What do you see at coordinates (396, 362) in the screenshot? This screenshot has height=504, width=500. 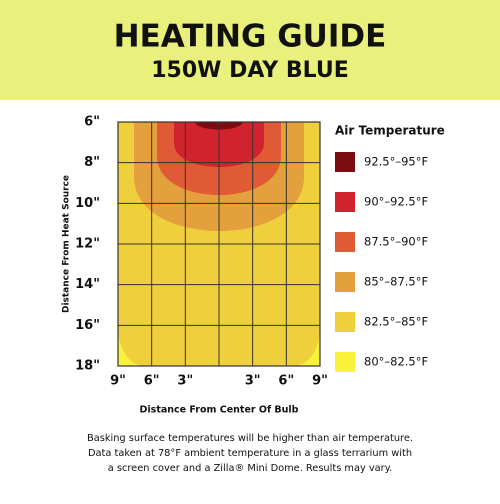 I see `legend-label: 80°–82.5°F` at bounding box center [396, 362].